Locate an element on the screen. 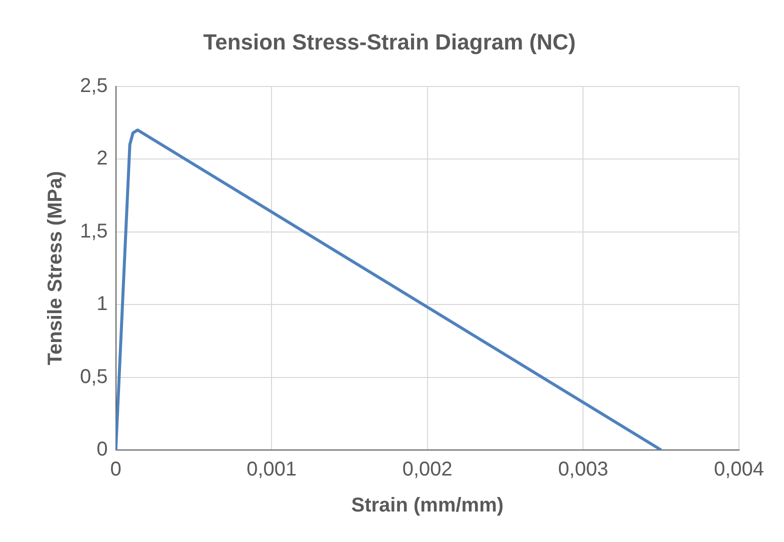 Image resolution: width=784 pixels, height=542 pixels. y-tick-label: 1 is located at coordinates (102, 304).